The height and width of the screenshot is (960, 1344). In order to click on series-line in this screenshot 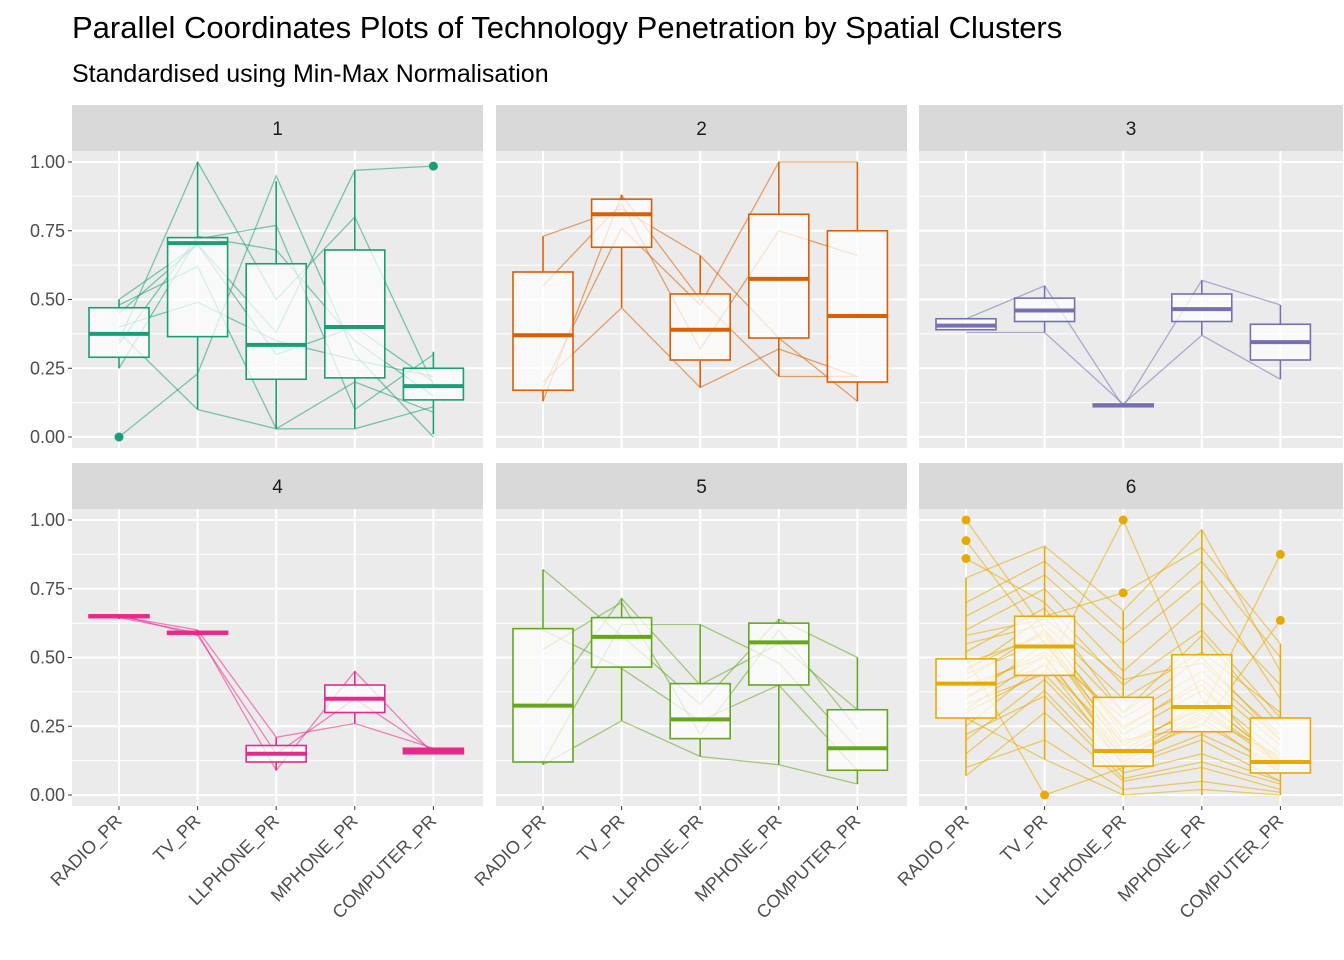, I will do `click(276, 306)`.